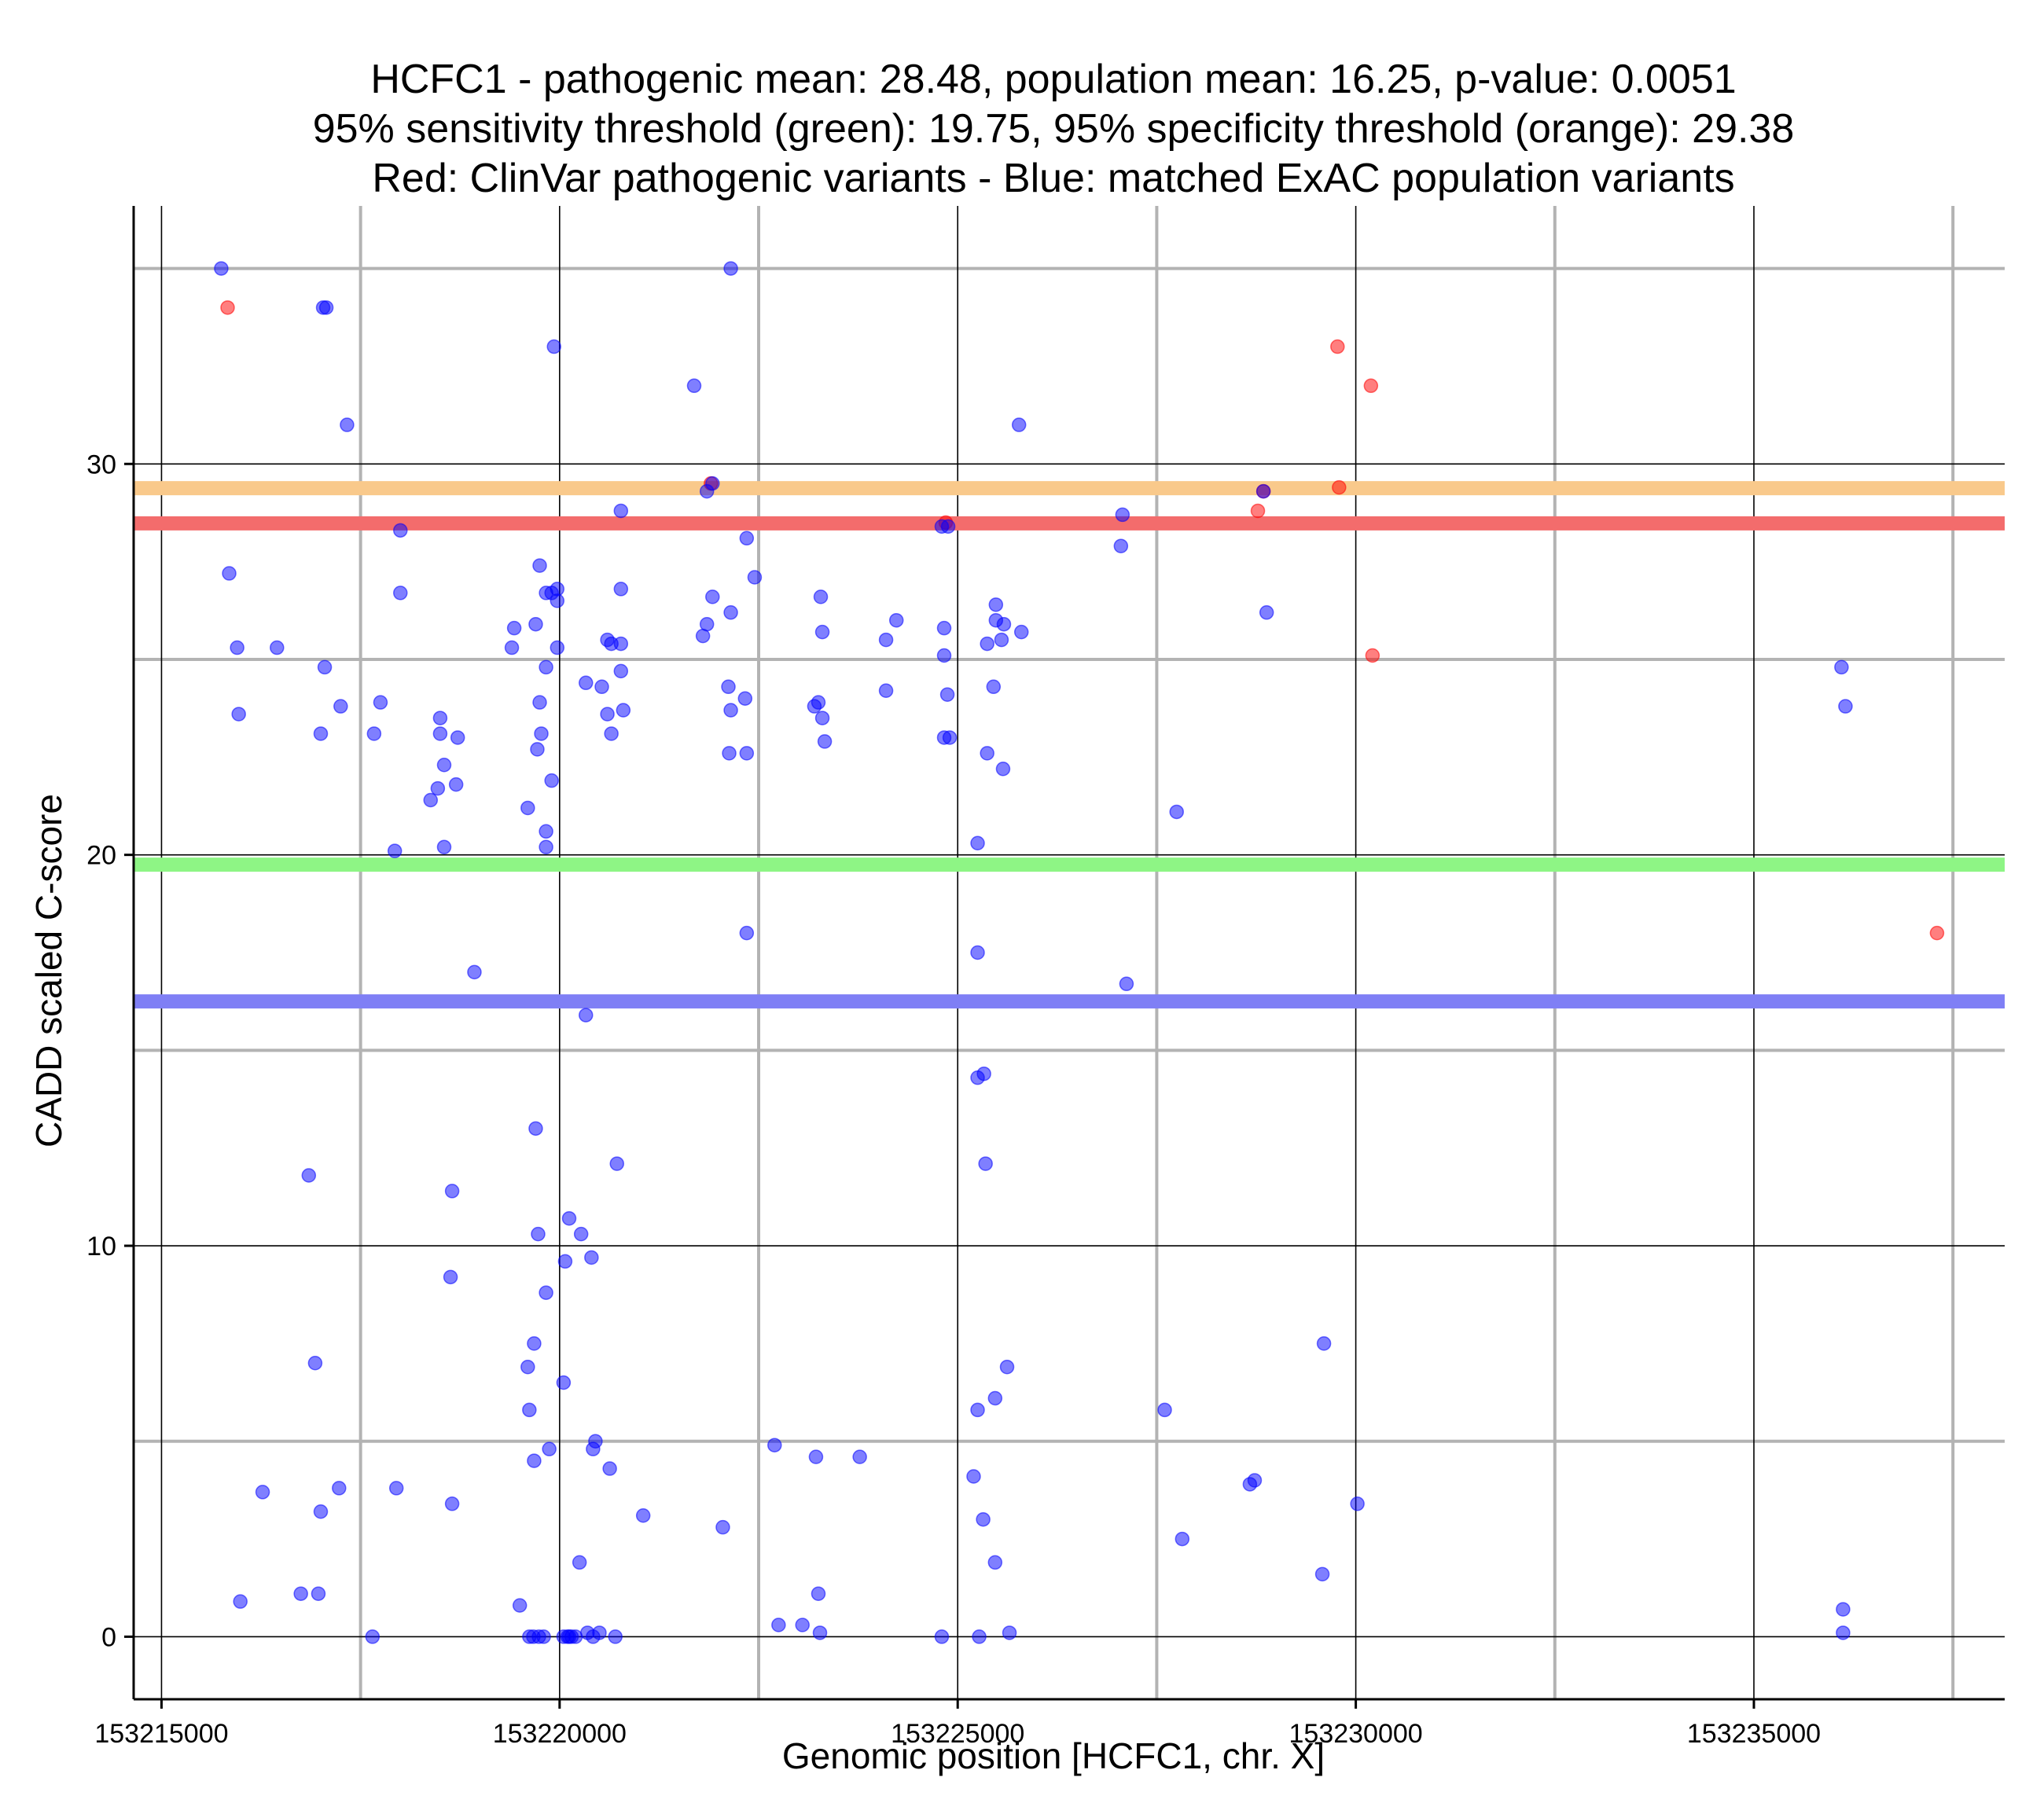 This screenshot has width=2044, height=1814. Describe the element at coordinates (957, 1734) in the screenshot. I see `x-tick-label: 153225000` at that location.